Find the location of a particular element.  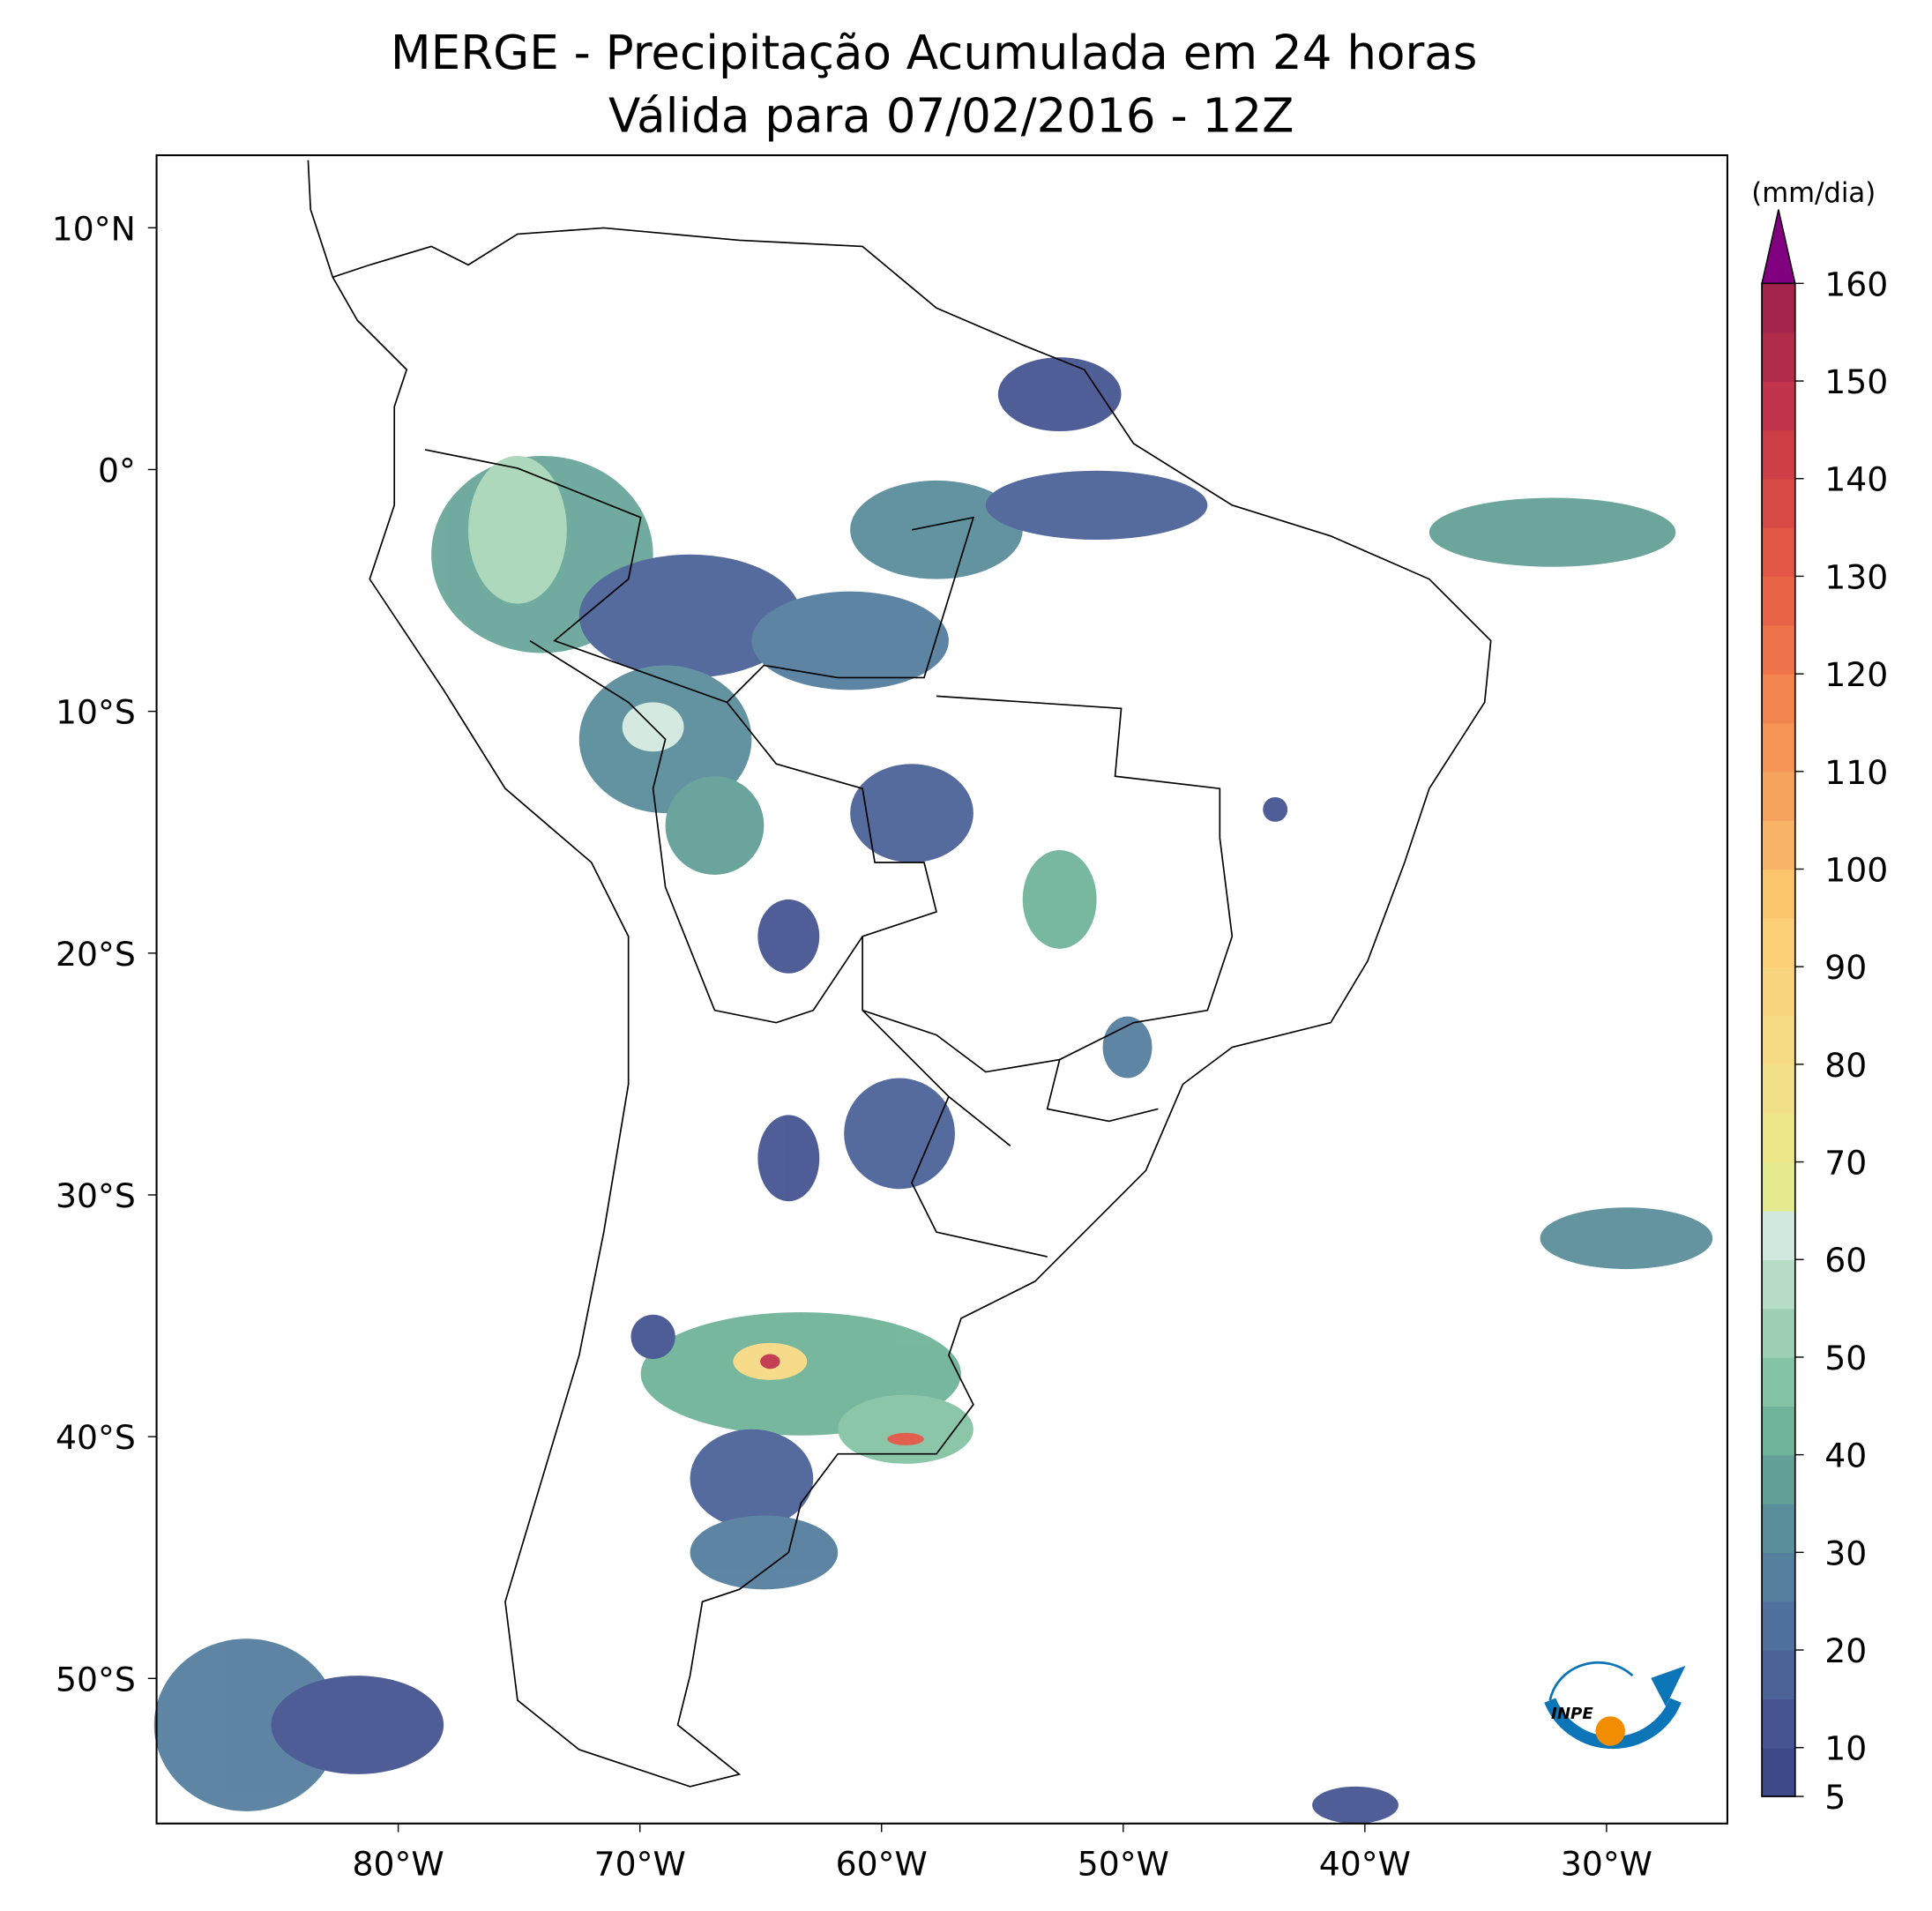

chart-subtitle: Válida para 07/02/2016 - 12Z is located at coordinates (951, 115).